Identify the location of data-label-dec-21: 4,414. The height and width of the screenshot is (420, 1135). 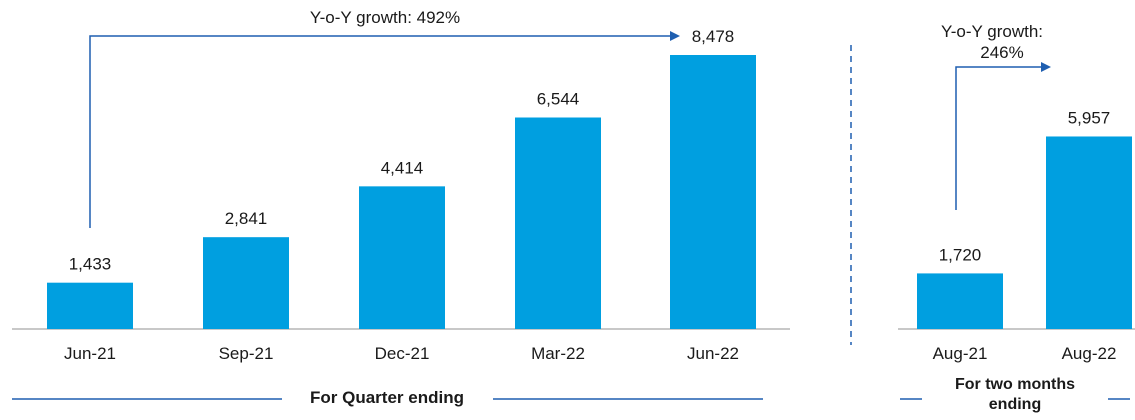
(402, 167).